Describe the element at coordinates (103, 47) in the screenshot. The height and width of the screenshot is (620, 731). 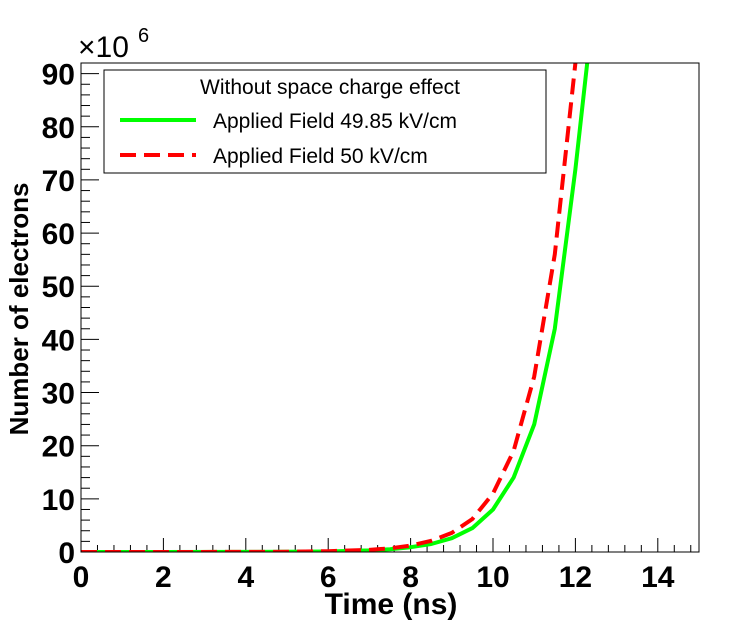
I see `y-multiplier-label: ×10` at that location.